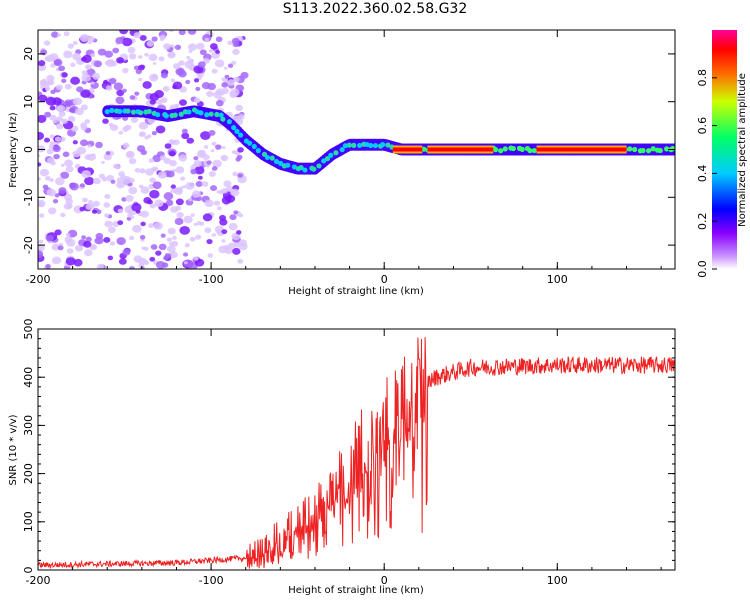  Describe the element at coordinates (211, 580) in the screenshot. I see `x-tick-label: -100` at that location.